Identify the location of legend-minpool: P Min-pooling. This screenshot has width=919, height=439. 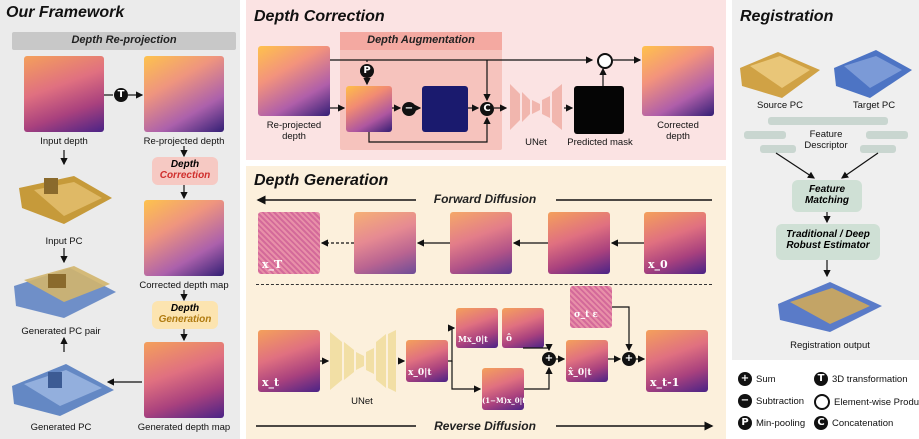
(771, 423).